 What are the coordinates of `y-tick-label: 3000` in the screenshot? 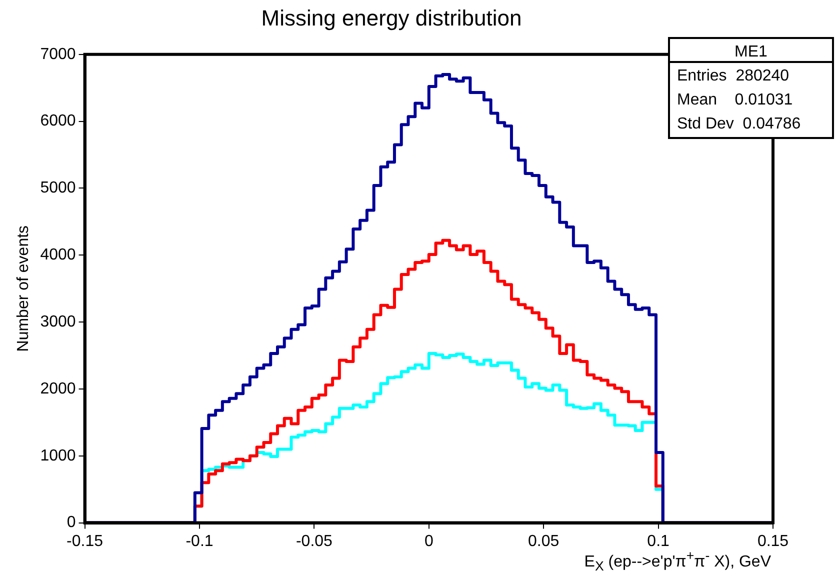 It's located at (58, 321).